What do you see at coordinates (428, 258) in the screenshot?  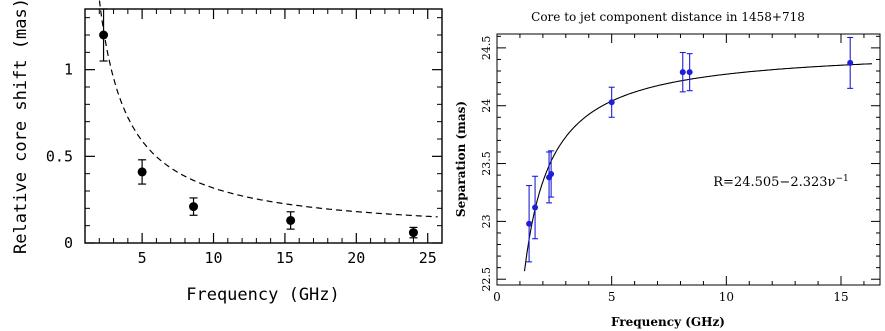 I see `left-x-tick-label: 25` at bounding box center [428, 258].